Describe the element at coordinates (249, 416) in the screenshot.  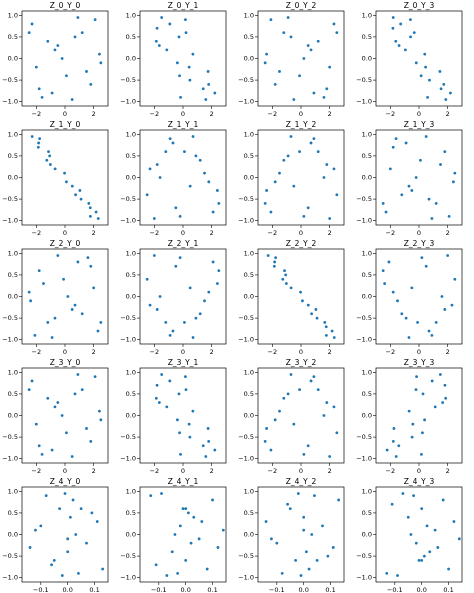
I see `y-tick-label: 0.0` at that location.